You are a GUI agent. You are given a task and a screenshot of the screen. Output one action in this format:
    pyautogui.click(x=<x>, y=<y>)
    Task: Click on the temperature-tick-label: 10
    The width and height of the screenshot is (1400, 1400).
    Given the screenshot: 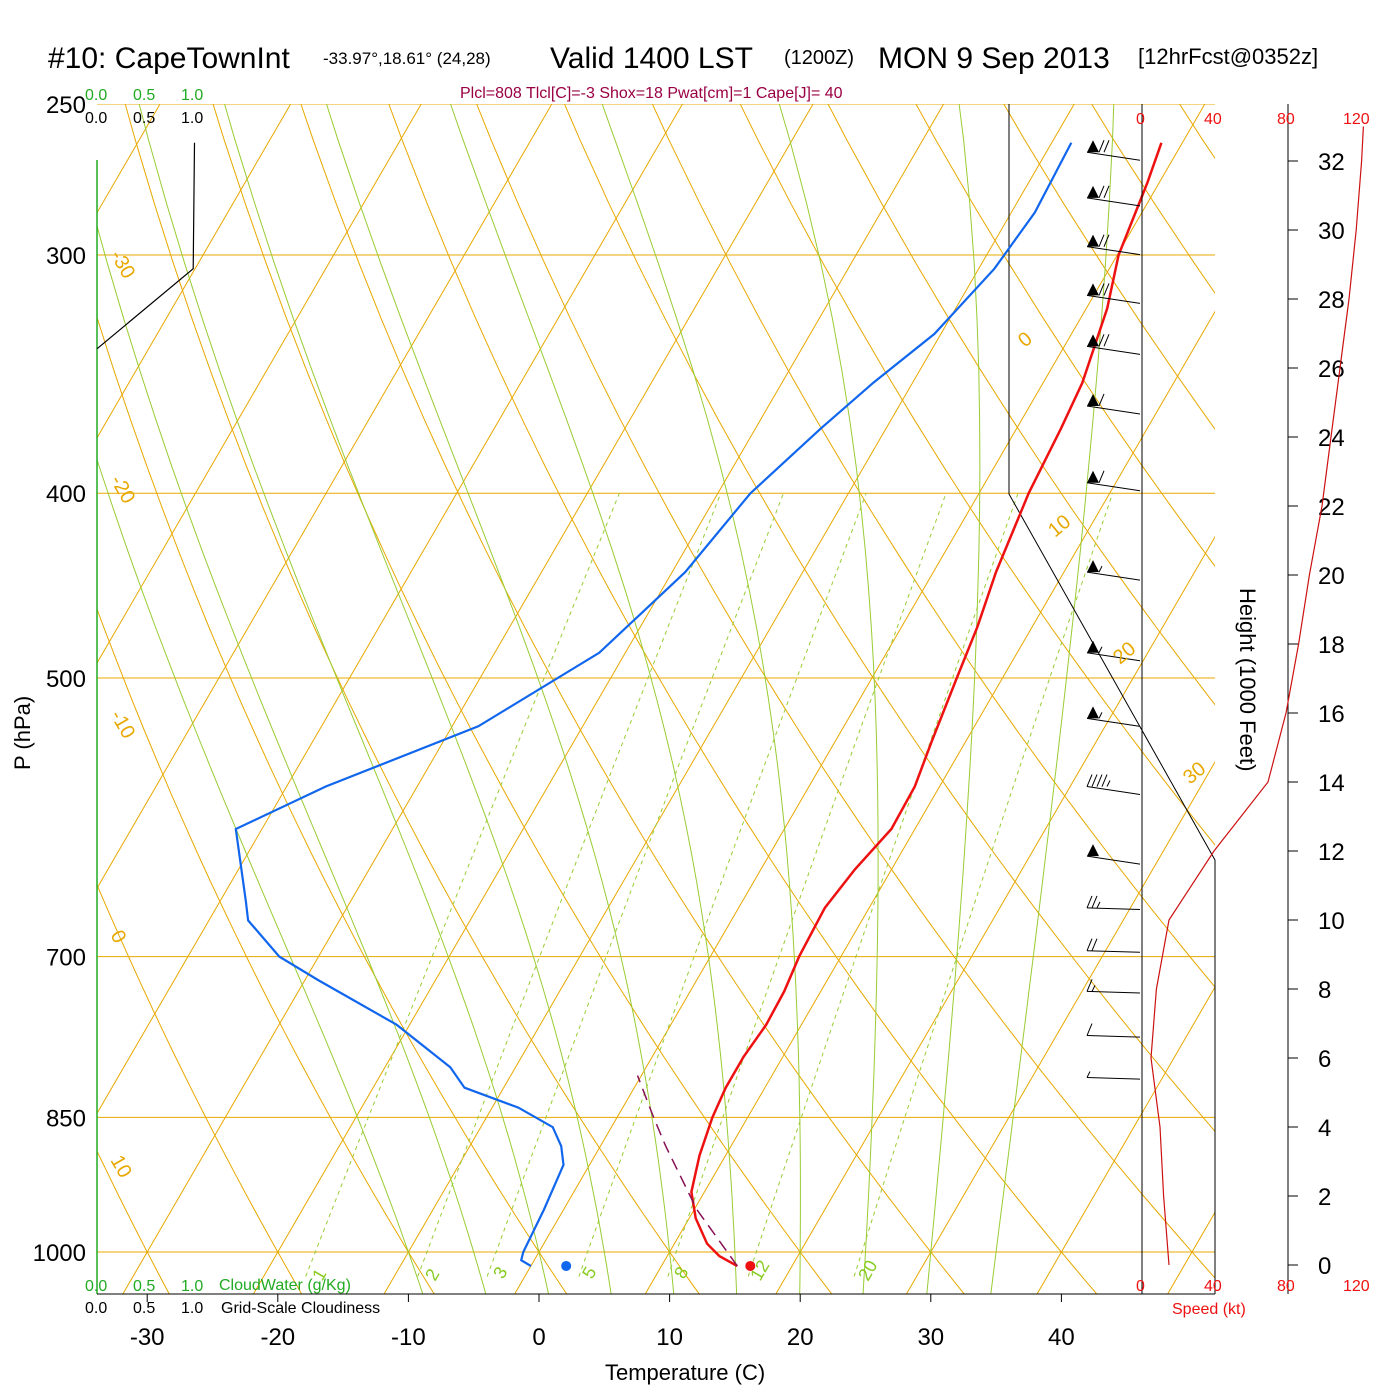 What is the action you would take?
    pyautogui.click(x=669, y=1337)
    